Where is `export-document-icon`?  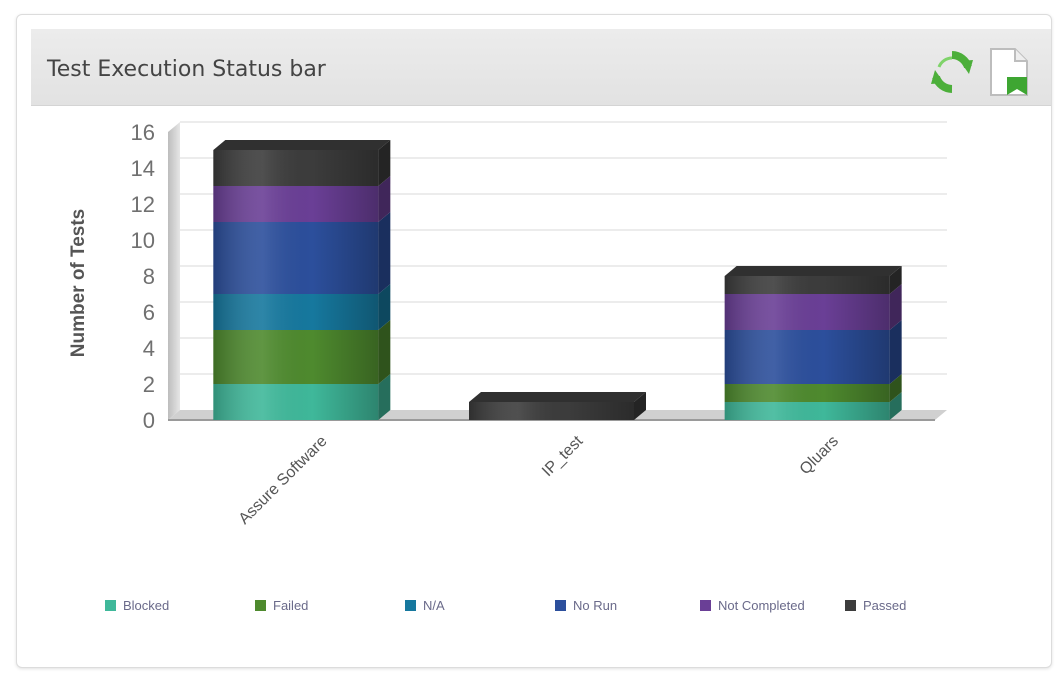 export-document-icon is located at coordinates (1012, 72).